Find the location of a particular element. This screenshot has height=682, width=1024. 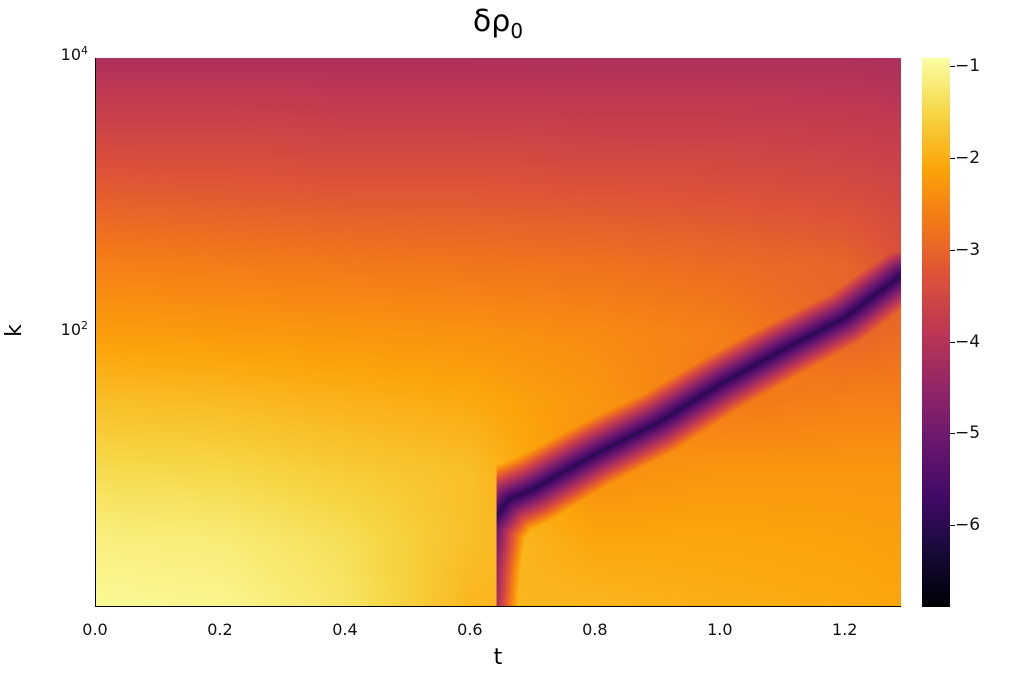

x-tick-label: 1.0 is located at coordinates (720, 629).